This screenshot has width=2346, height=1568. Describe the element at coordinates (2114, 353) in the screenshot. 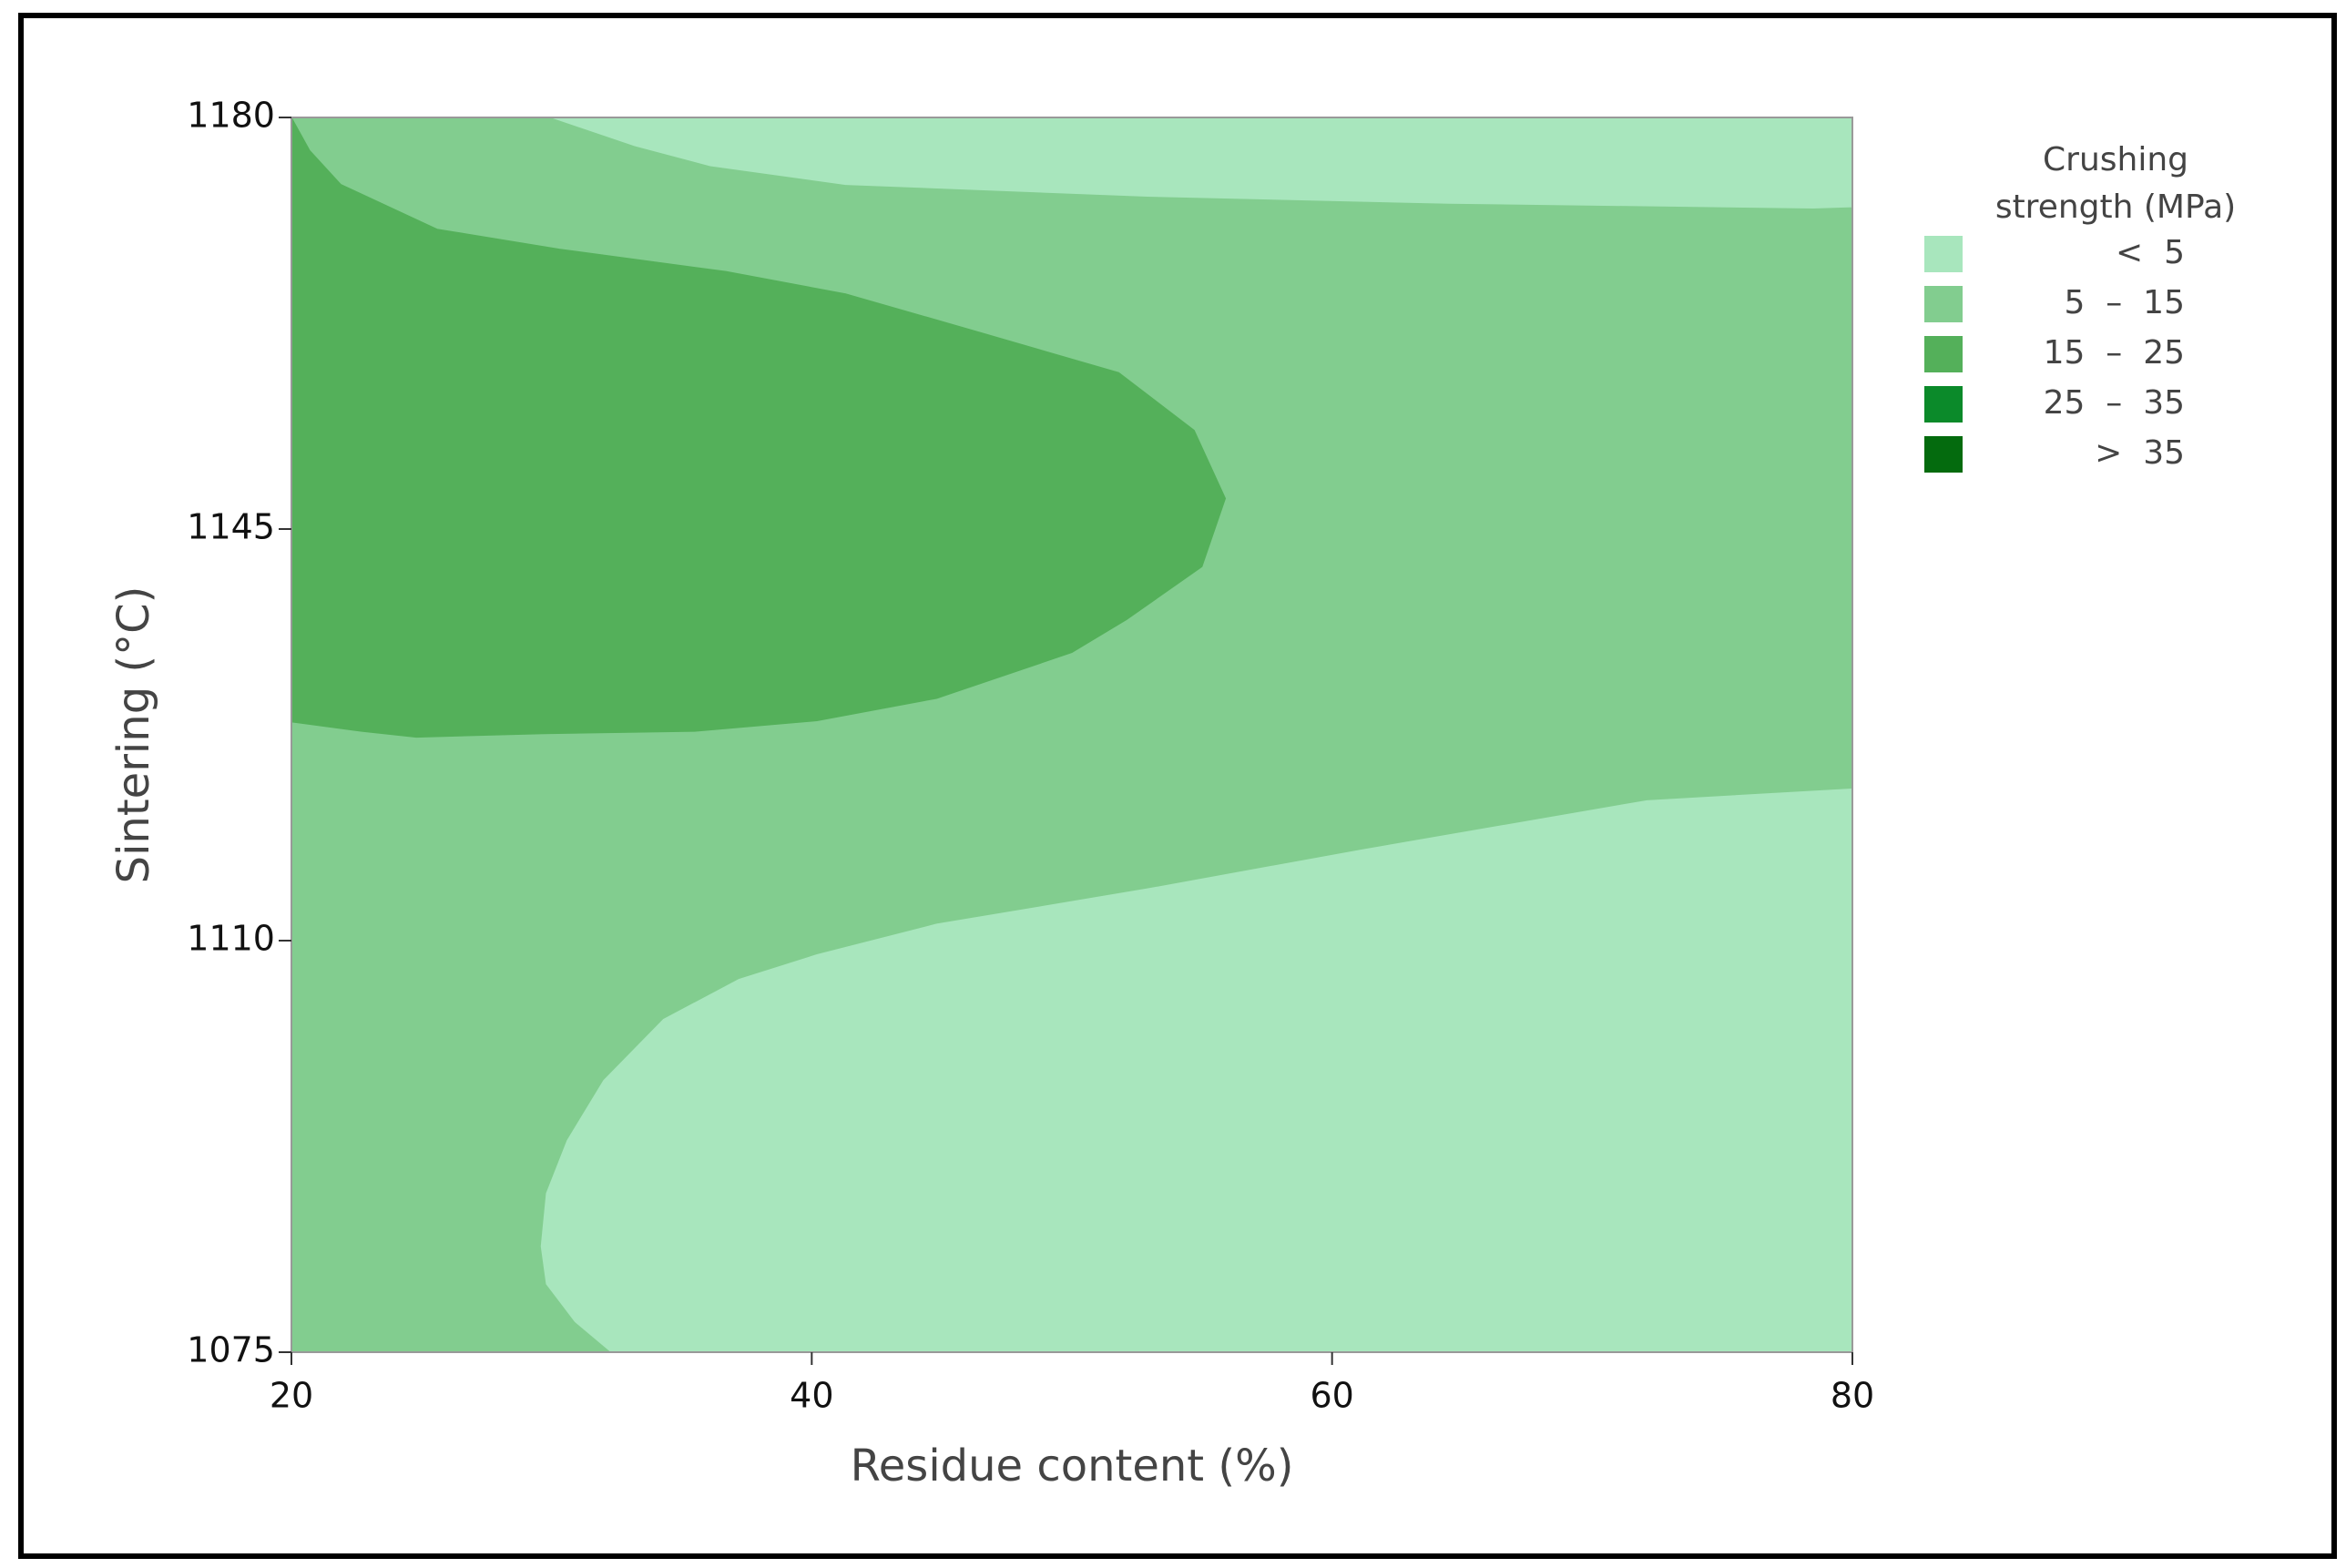

I see `legend-label: 15 – 25` at that location.